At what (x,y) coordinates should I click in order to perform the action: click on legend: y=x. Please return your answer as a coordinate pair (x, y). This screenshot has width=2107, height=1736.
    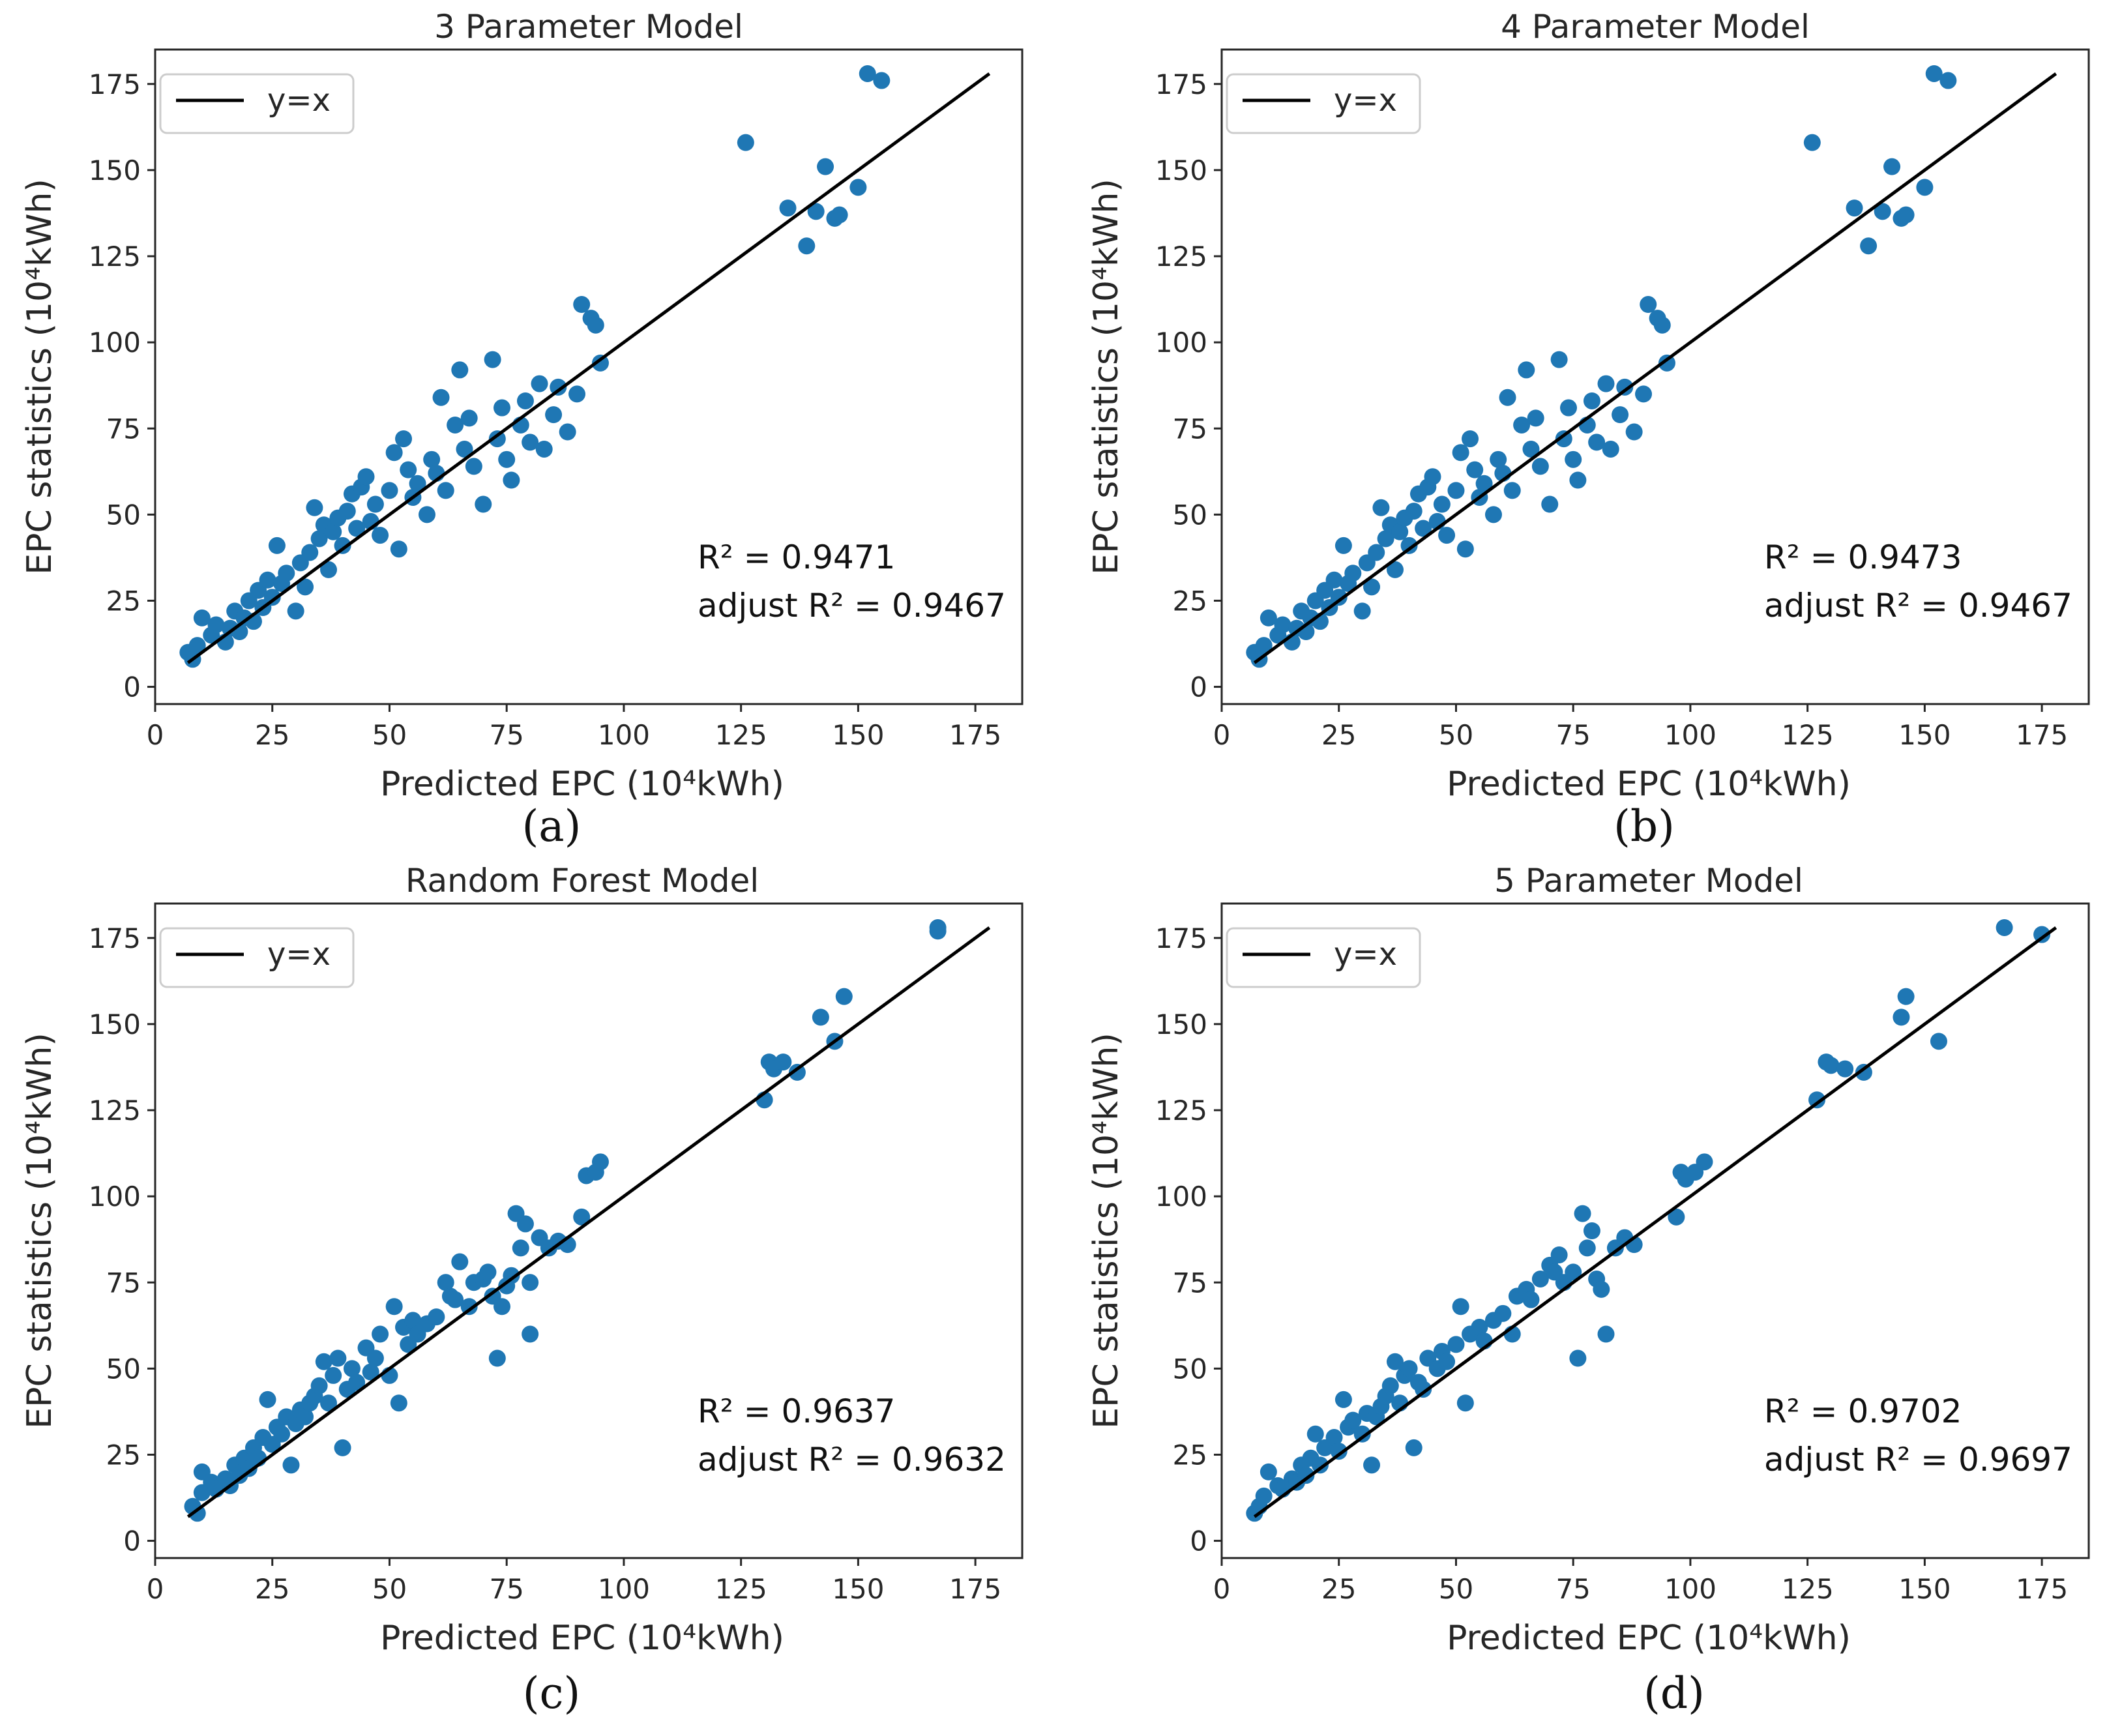
    Looking at the image, I should click on (257, 103).